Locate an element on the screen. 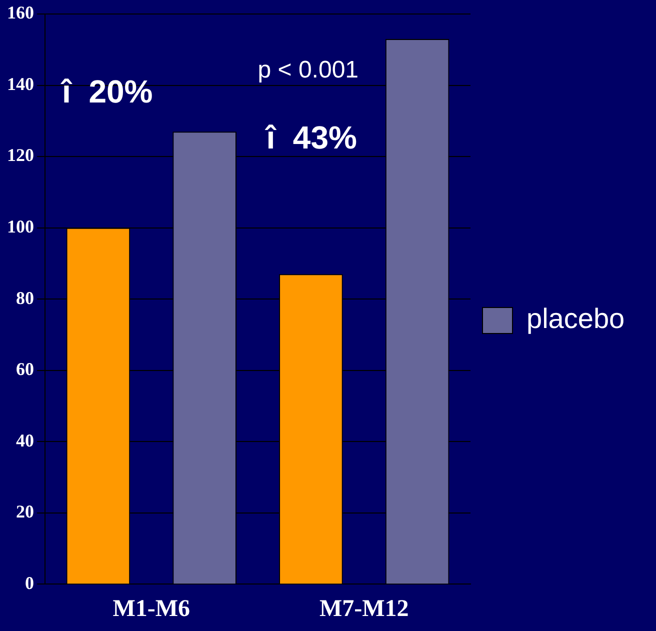 The image size is (656, 631). y-tick-label: 100 is located at coordinates (20, 226).